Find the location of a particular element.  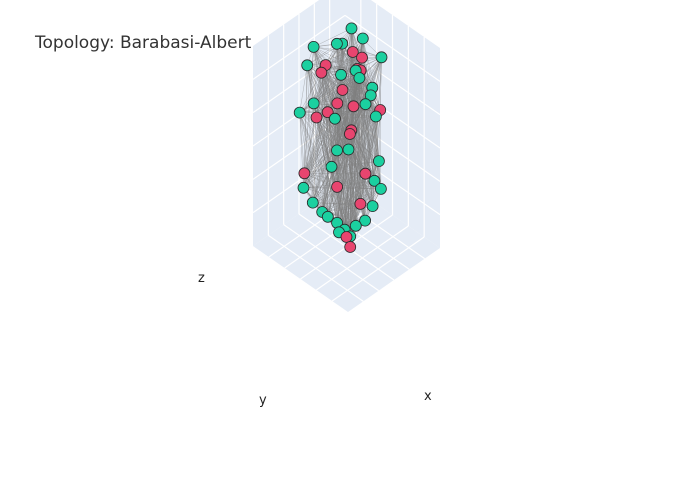

chart-title: Topology: Barabasi-Albert is located at coordinates (143, 43).